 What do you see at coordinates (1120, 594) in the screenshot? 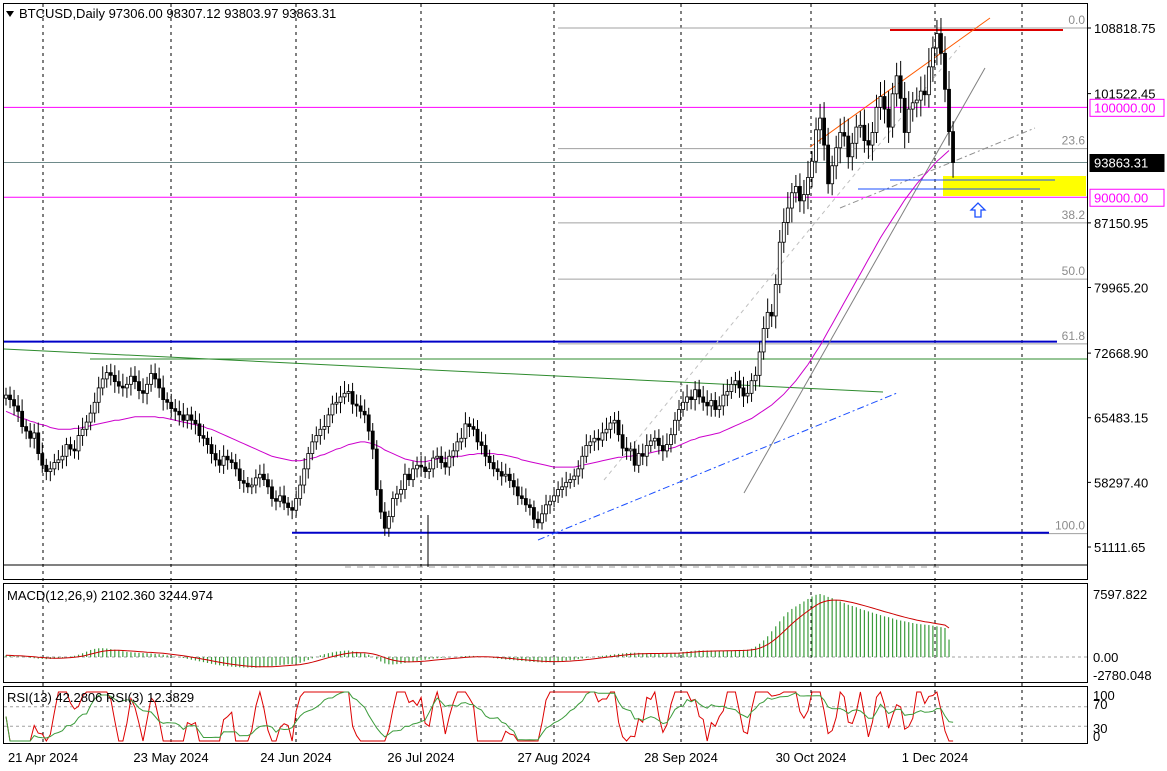
I see `macd-tick-label: 7597.822` at bounding box center [1120, 594].